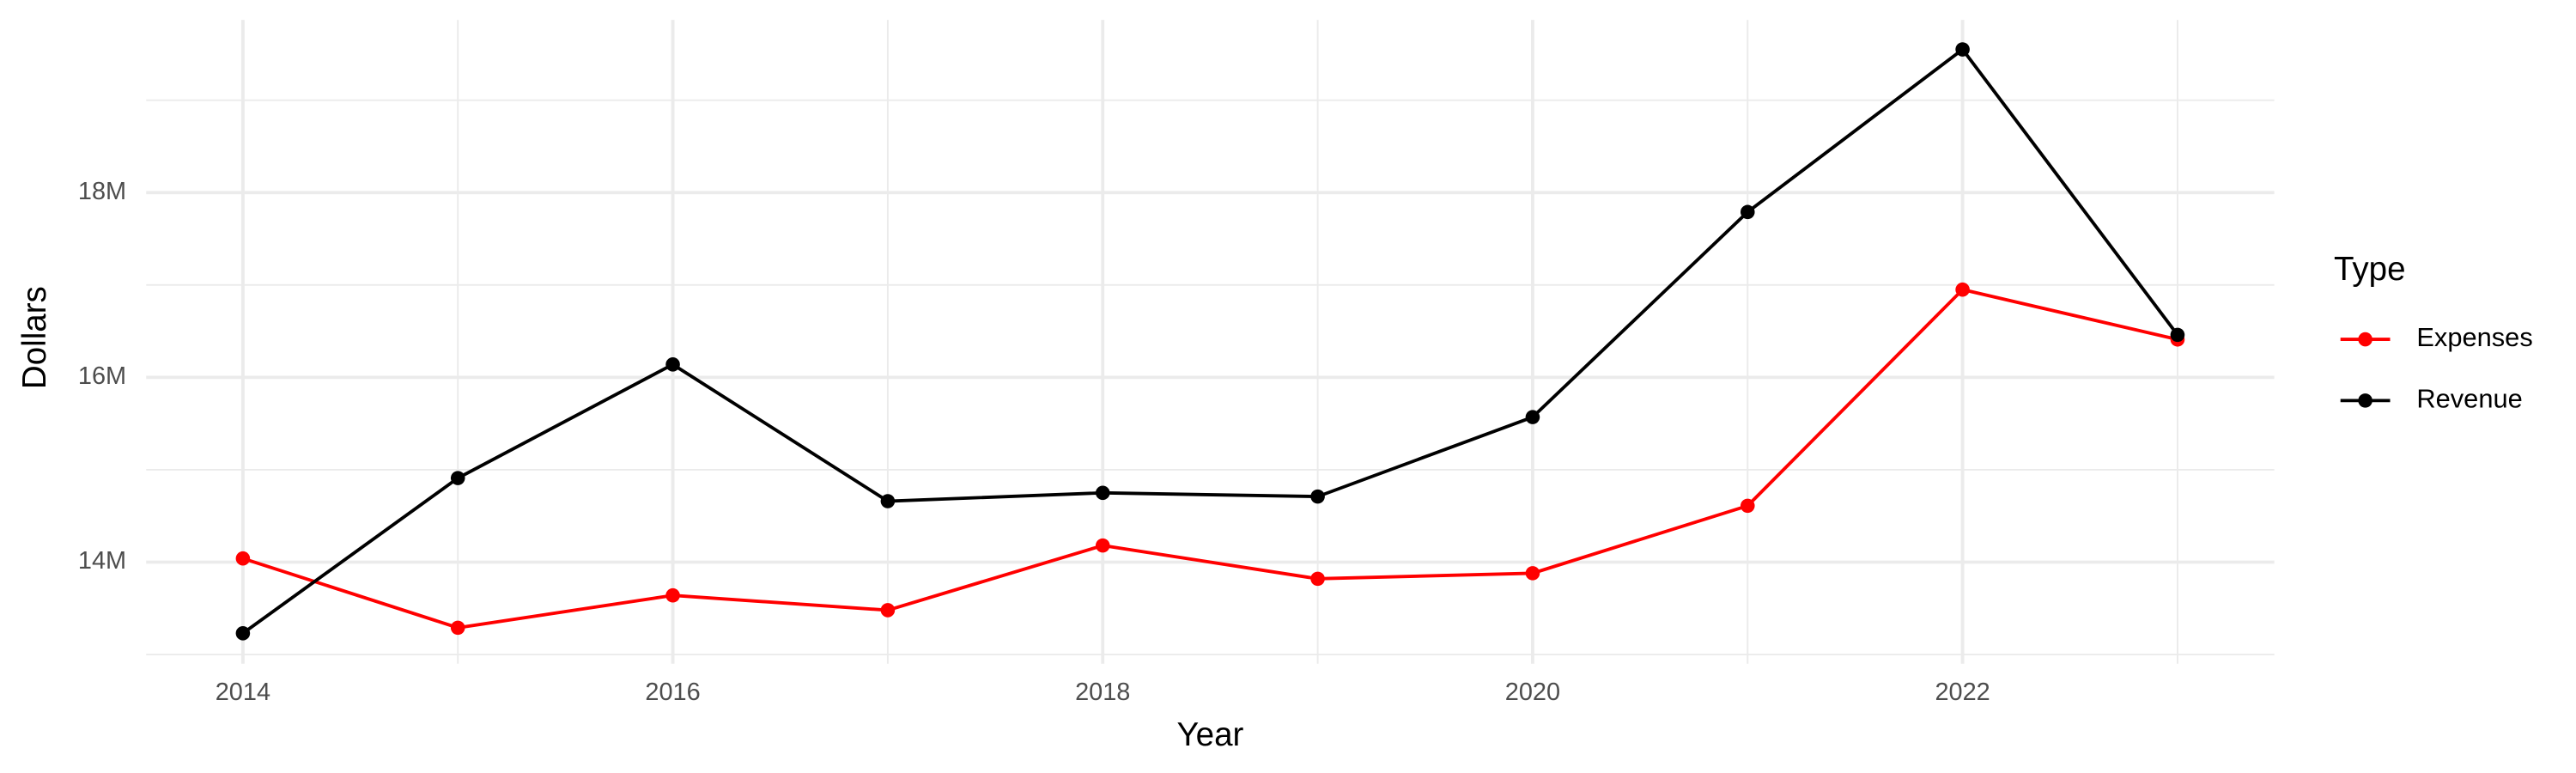  I want to click on x-tick-label: 2018, so click(1102, 692).